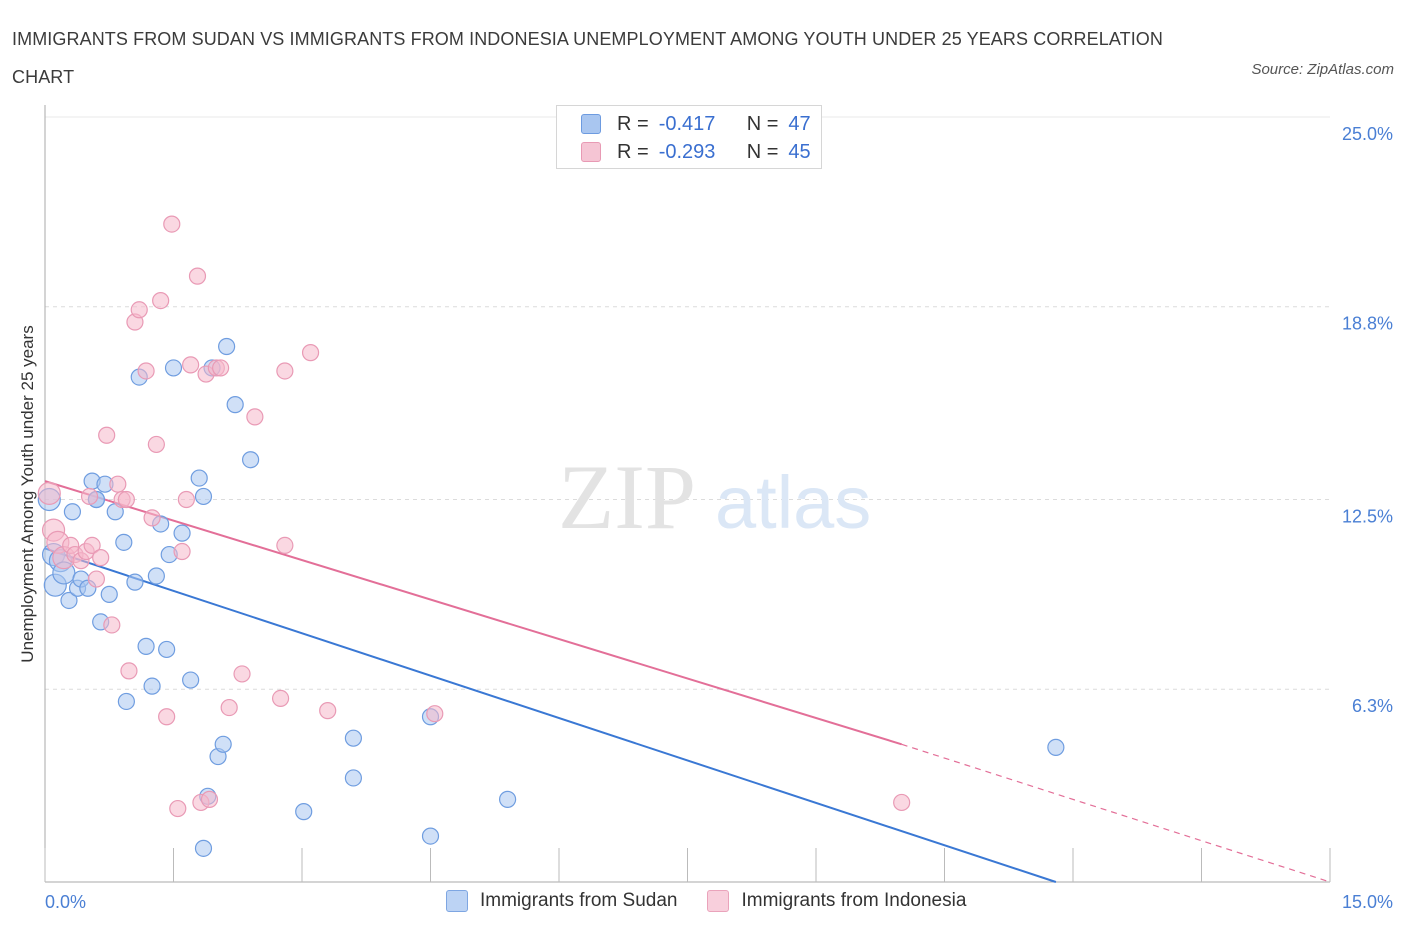  I want to click on series-label-sudan: Immigrants from Sudan, so click(579, 900).